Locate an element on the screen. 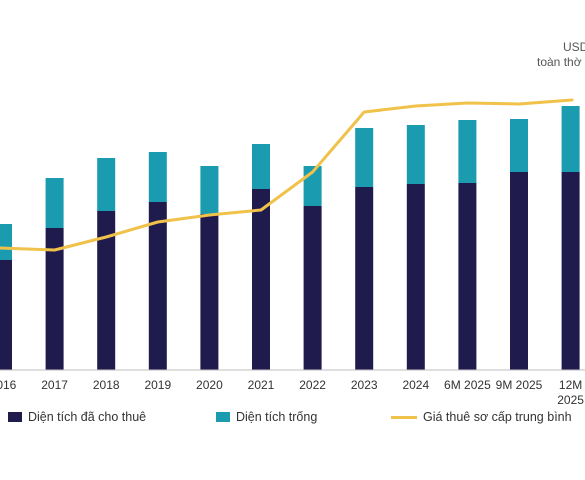 This screenshot has width=585, height=480. x-tick-label-0: 2016 is located at coordinates (8, 385).